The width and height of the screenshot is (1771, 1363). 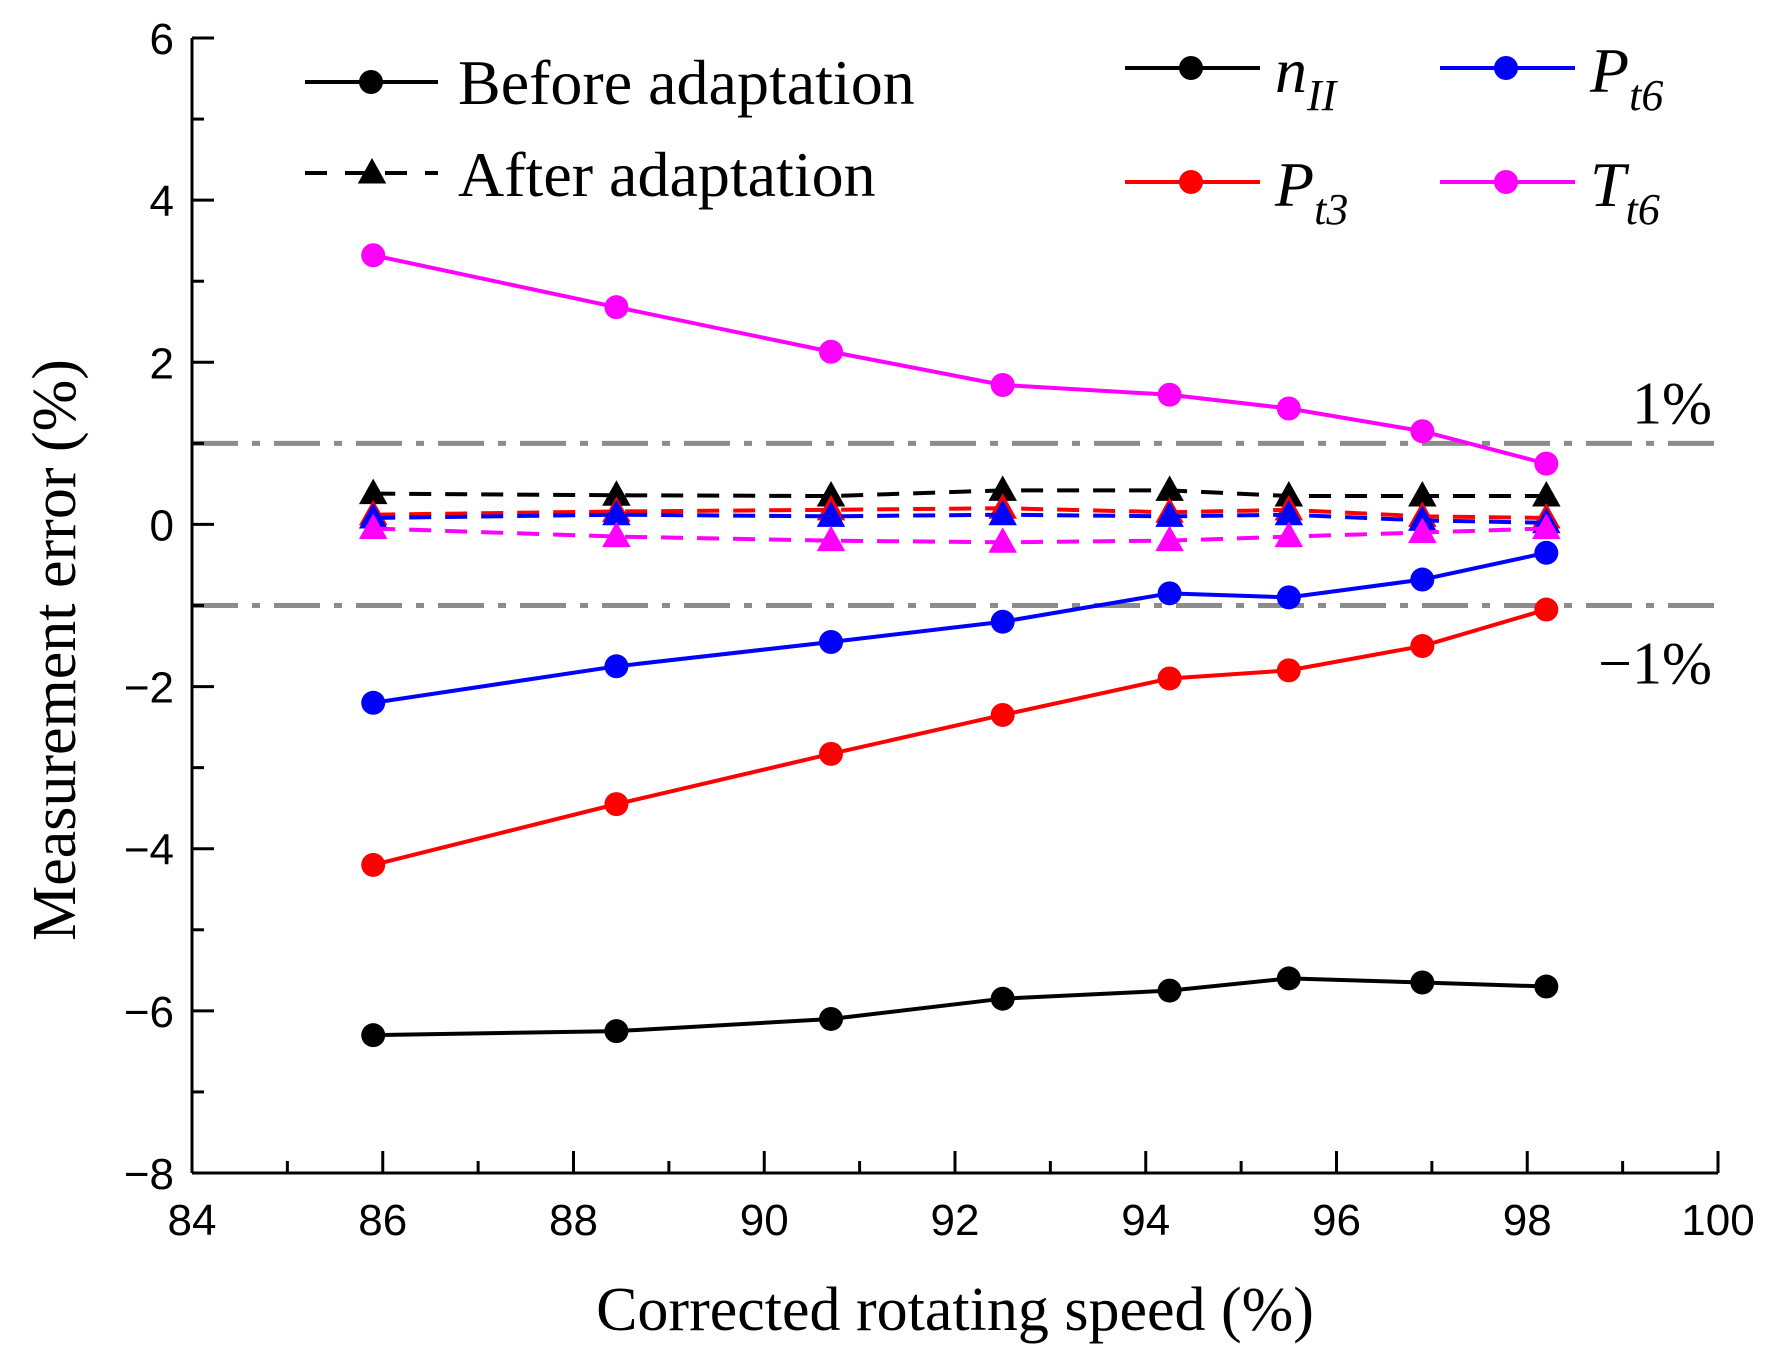 I want to click on y-axis-title: Measurement error (%), so click(x=55, y=650).